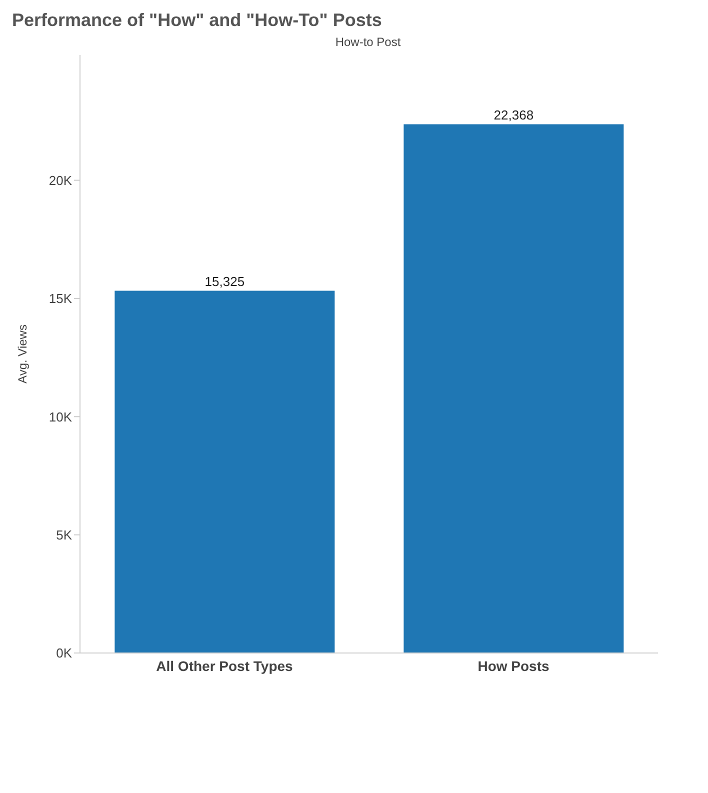 This screenshot has width=708, height=793. What do you see at coordinates (64, 534) in the screenshot?
I see `y-tick-label: 5K` at bounding box center [64, 534].